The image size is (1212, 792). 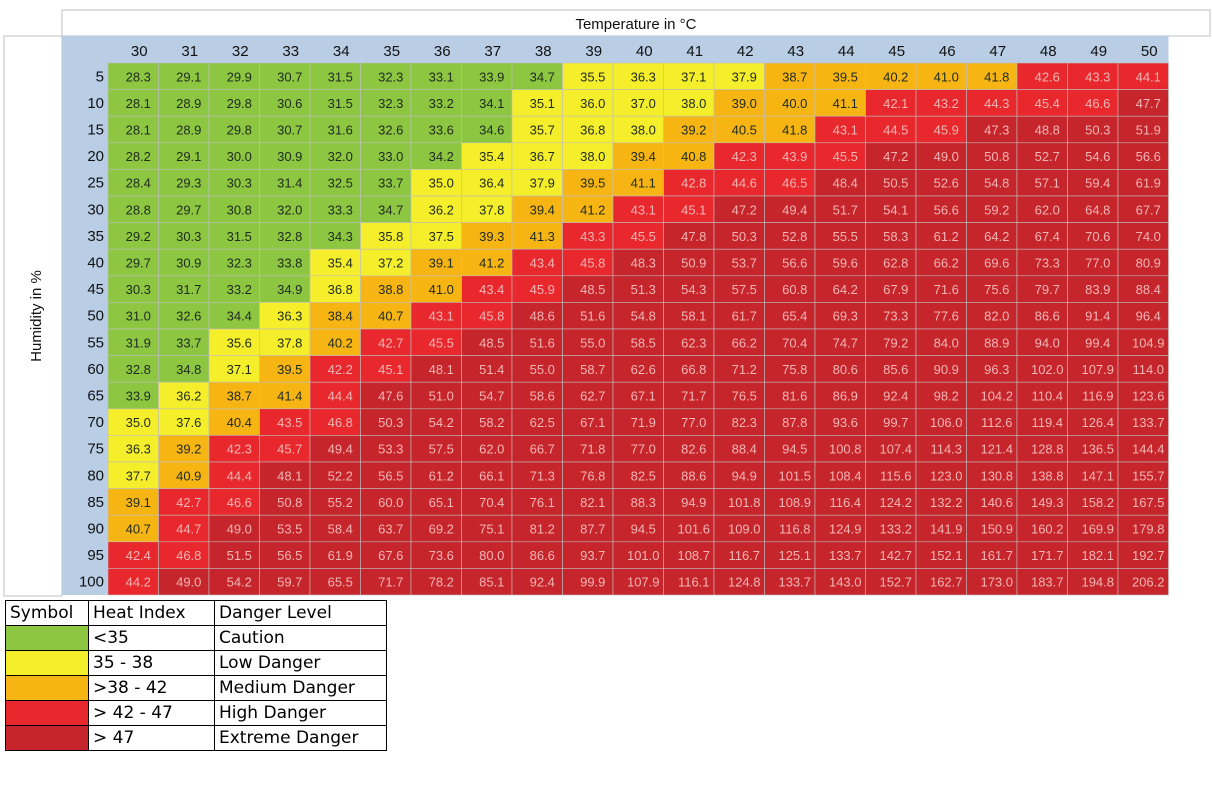 What do you see at coordinates (151, 613) in the screenshot?
I see `legend-header-heat-index: Heat Index` at bounding box center [151, 613].